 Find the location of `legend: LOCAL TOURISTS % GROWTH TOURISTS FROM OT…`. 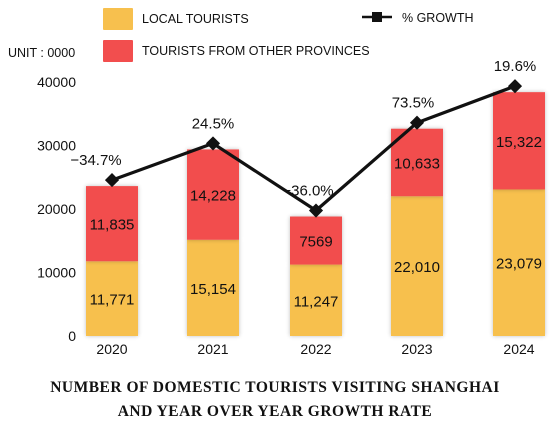

legend: LOCAL TOURISTS % GROWTH TOURISTS FROM OT… is located at coordinates (288, 35).